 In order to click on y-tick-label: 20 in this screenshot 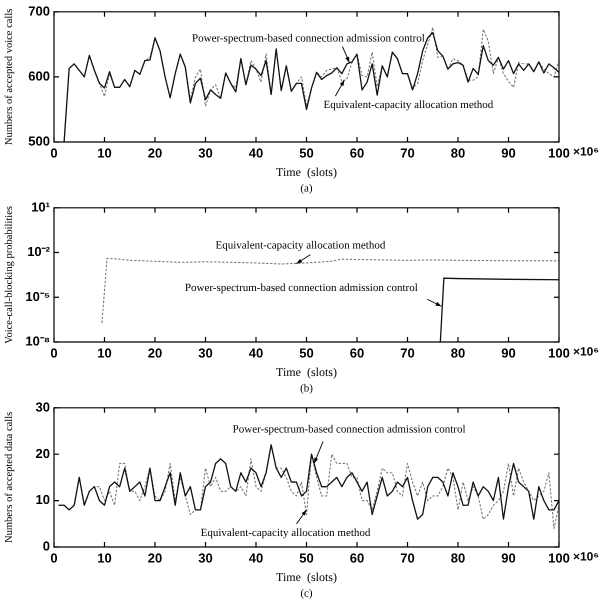, I will do `click(43, 453)`.